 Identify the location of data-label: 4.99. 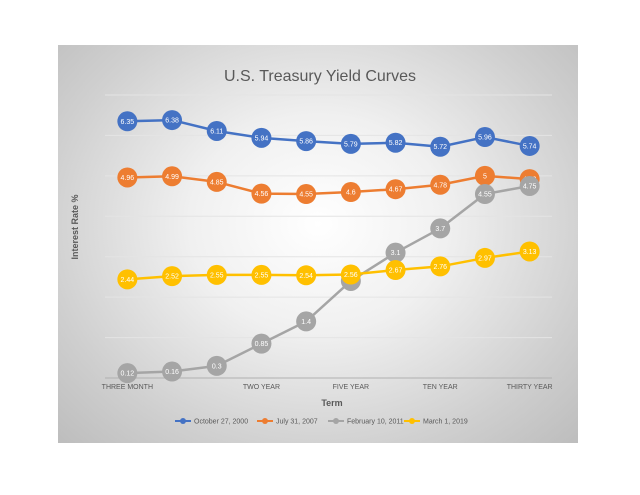
(172, 177).